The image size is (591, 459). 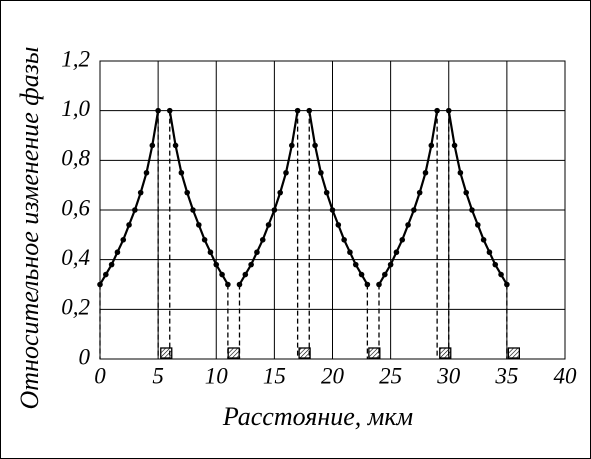 What do you see at coordinates (506, 375) in the screenshot?
I see `x-tick-label: 35` at bounding box center [506, 375].